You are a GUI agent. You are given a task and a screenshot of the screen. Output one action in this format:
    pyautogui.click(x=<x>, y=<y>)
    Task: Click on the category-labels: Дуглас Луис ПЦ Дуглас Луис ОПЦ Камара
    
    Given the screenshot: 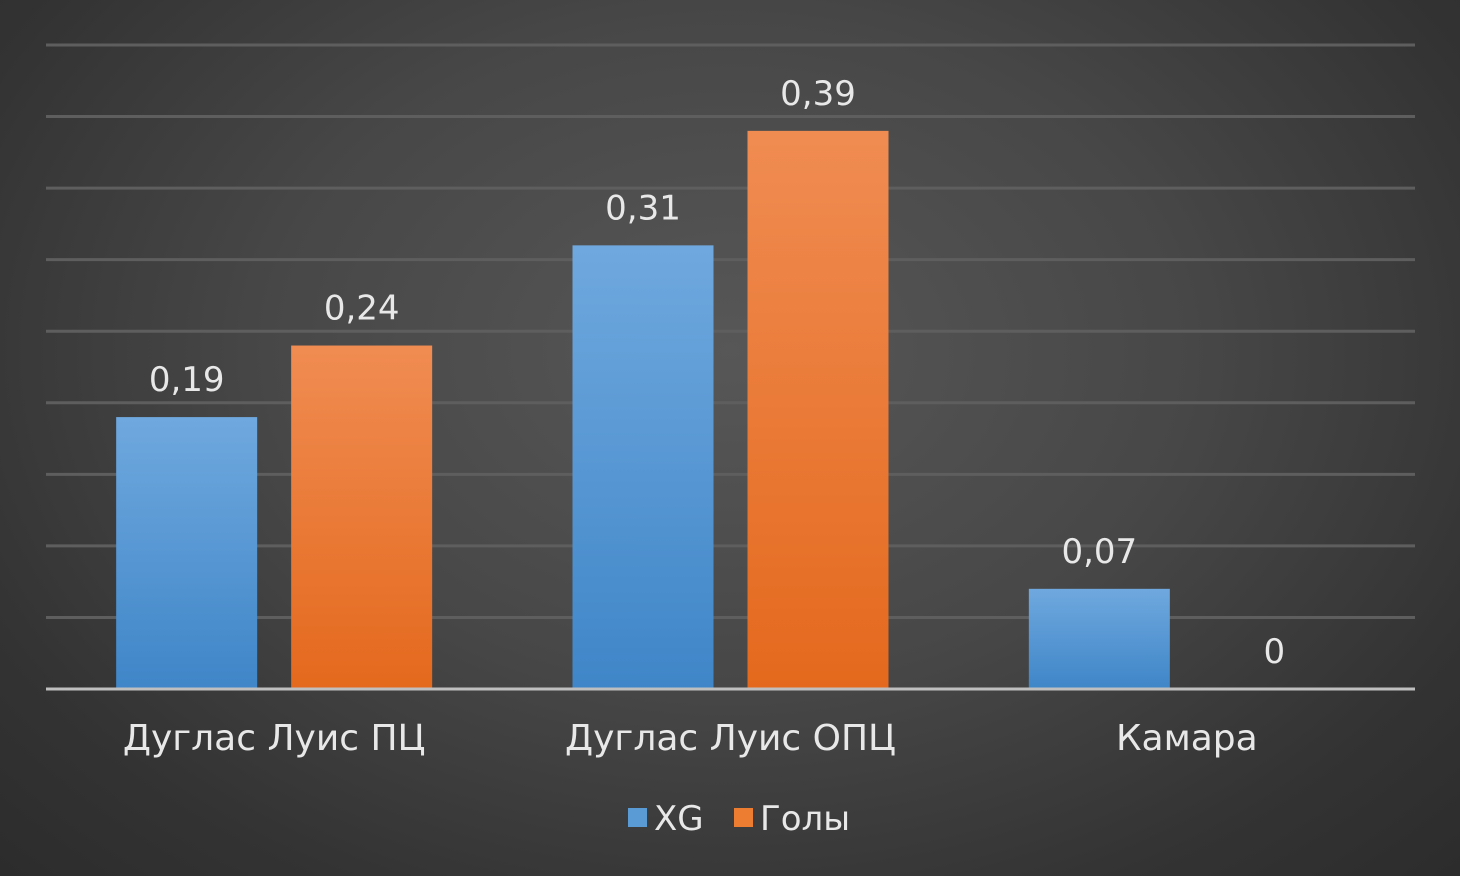 What is the action you would take?
    pyautogui.click(x=690, y=738)
    